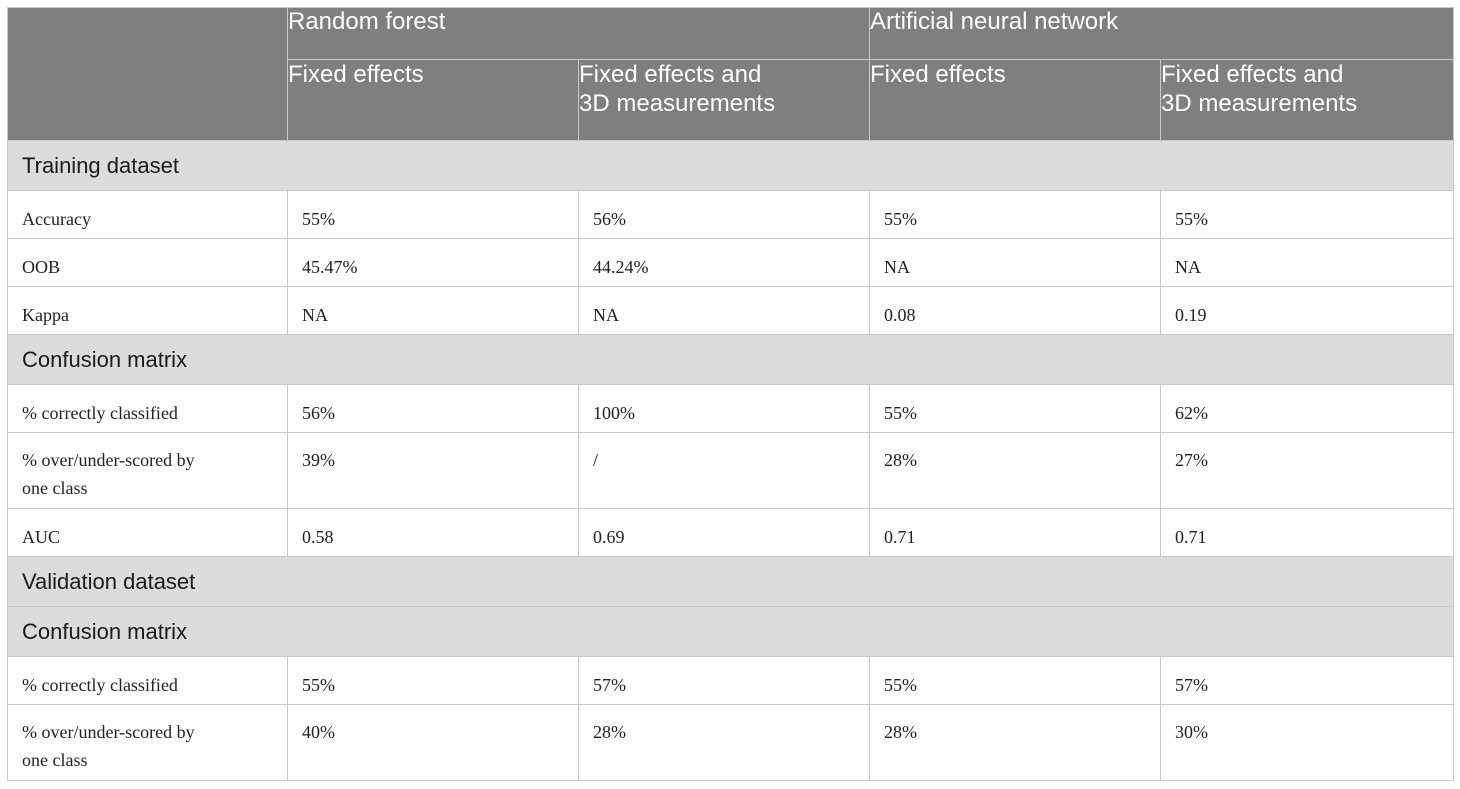  I want to click on table-row: Kappa NA NA 0.08 0.19, so click(731, 310).